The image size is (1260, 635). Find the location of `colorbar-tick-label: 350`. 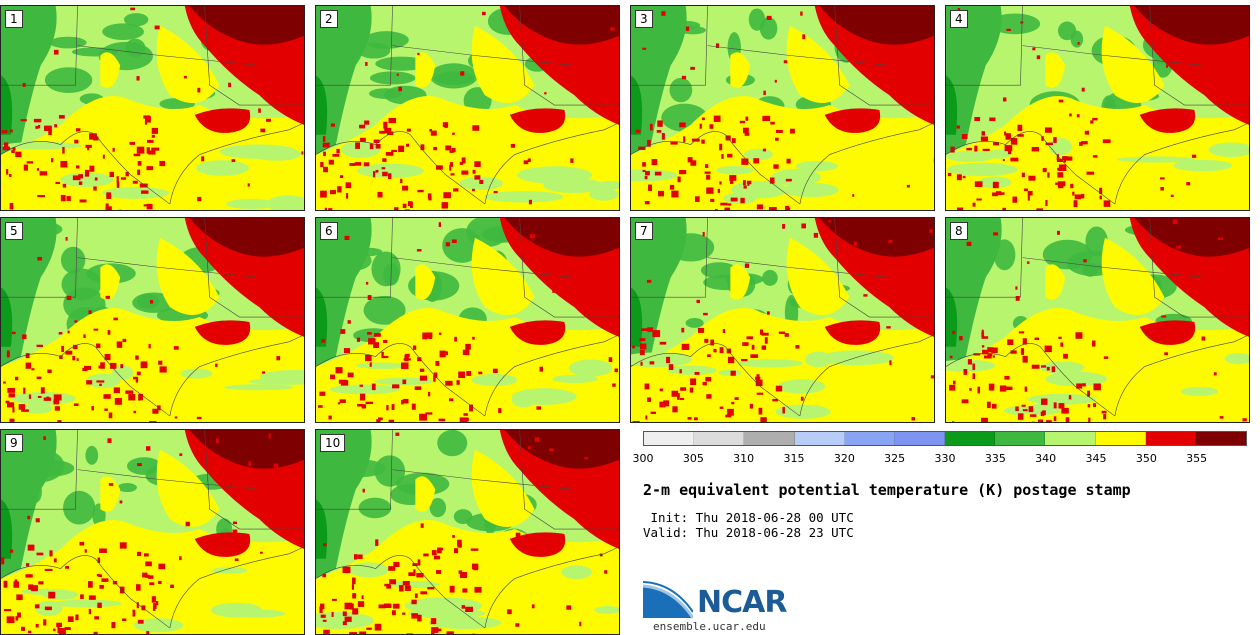

colorbar-tick-label: 350 is located at coordinates (1146, 458).